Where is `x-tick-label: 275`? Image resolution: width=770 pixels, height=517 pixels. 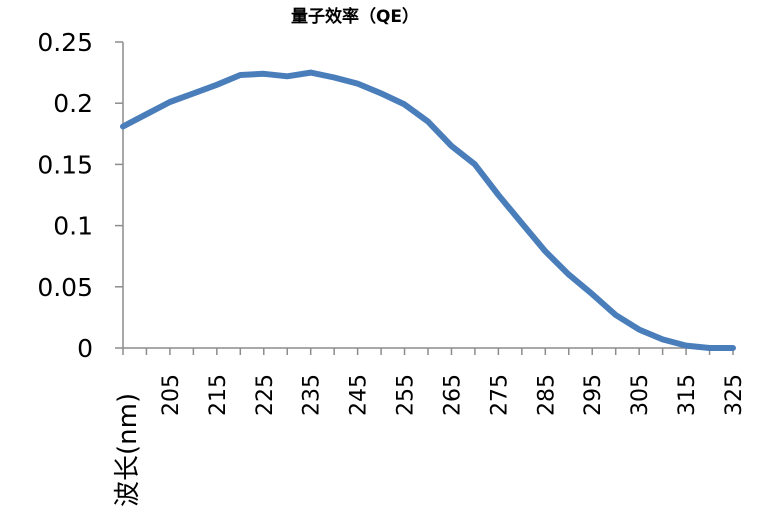
x-tick-label: 275 is located at coordinates (499, 395).